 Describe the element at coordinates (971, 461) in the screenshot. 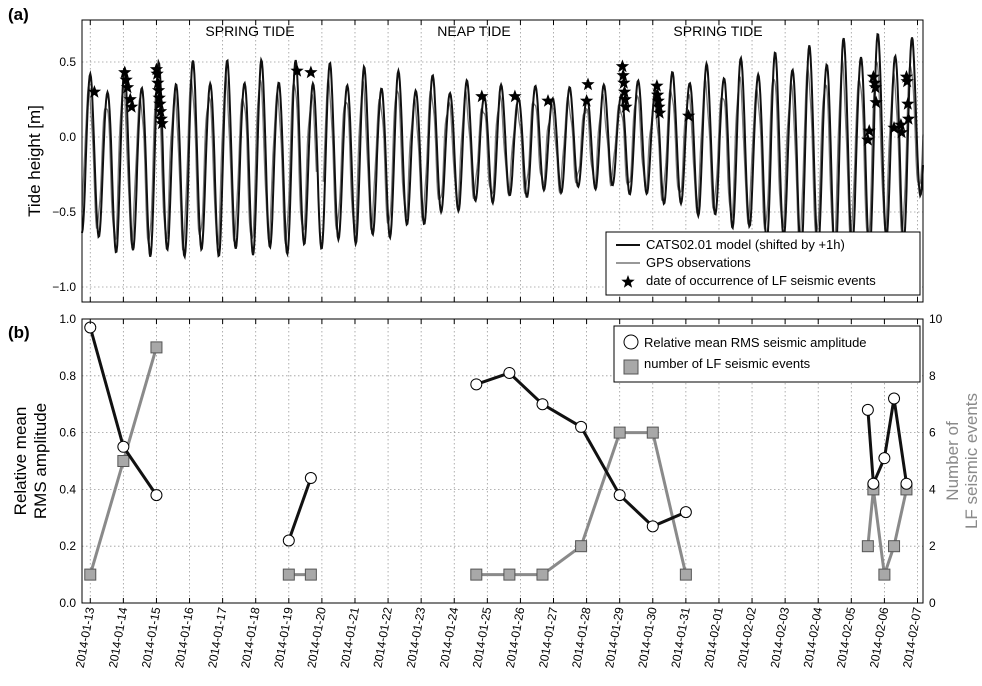

I see `panel-b-right-ylabel: LF seismic events` at that location.